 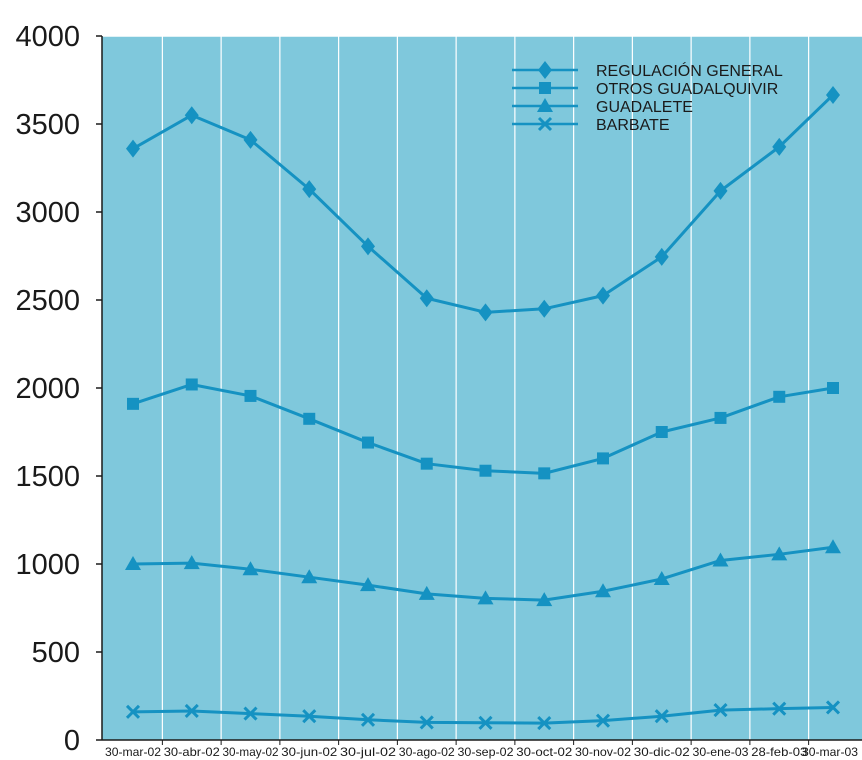 What do you see at coordinates (687, 89) in the screenshot?
I see `legend-label: OTROS GUADALQUIVIR` at bounding box center [687, 89].